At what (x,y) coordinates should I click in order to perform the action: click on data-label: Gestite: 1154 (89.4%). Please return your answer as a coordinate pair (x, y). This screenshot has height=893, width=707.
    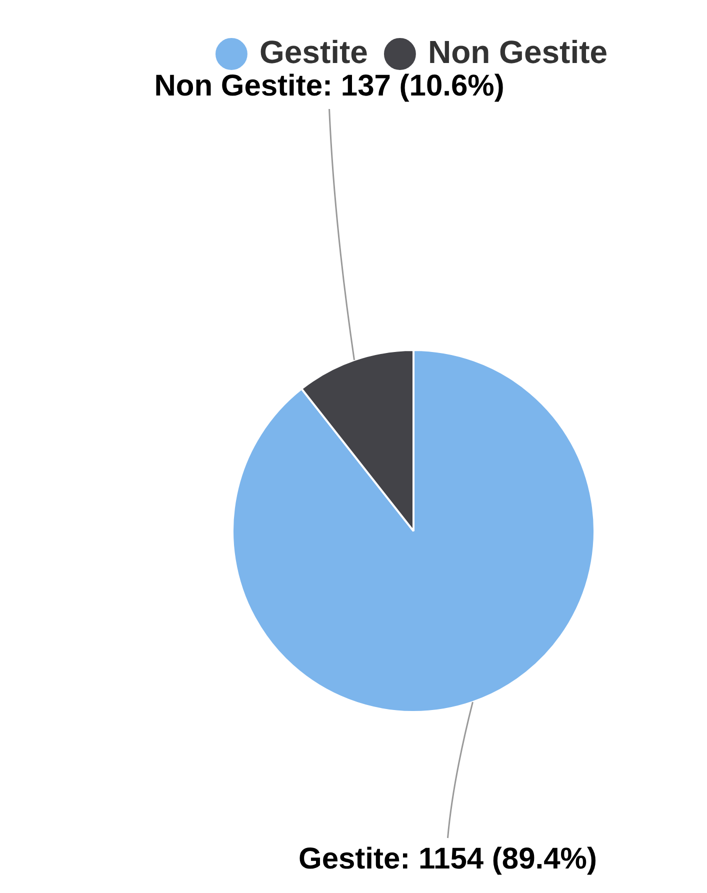
    Looking at the image, I should click on (447, 859).